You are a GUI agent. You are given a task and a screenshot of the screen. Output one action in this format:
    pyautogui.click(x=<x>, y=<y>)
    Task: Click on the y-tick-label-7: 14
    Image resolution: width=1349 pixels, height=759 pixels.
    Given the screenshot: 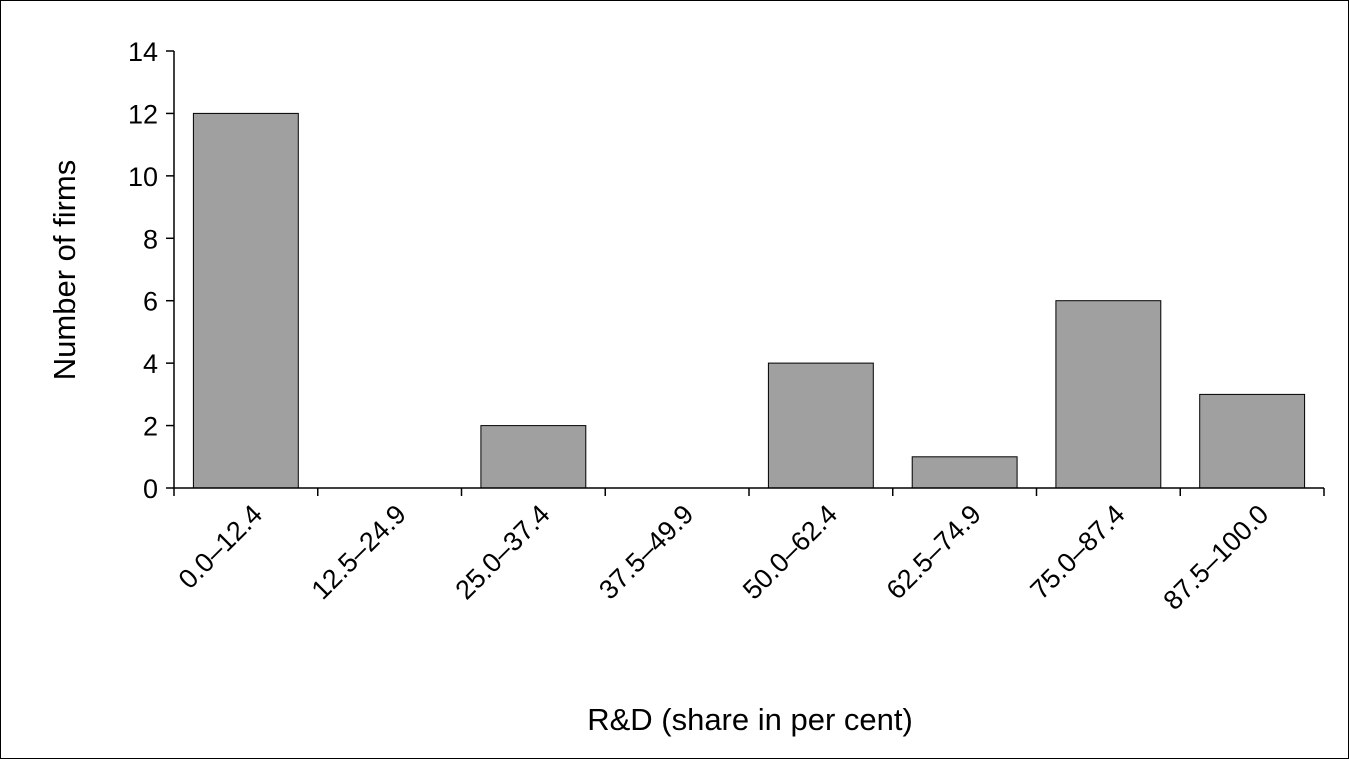 What is the action you would take?
    pyautogui.click(x=143, y=52)
    